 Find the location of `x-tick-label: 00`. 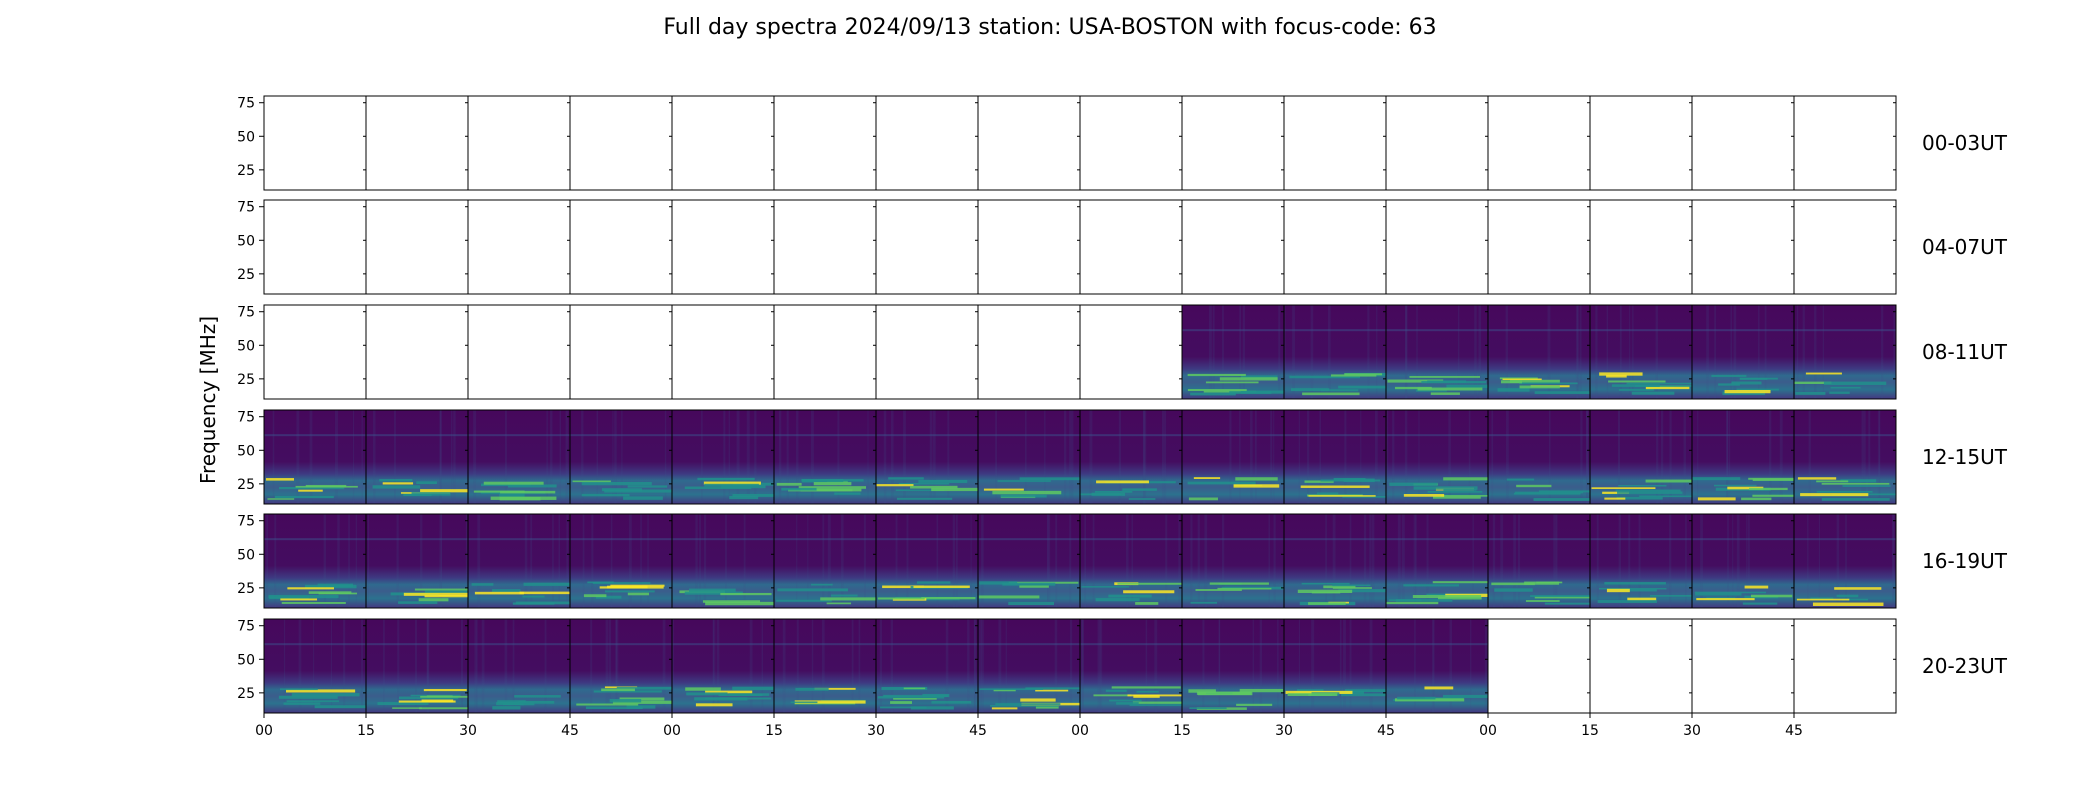

x-tick-label: 00 is located at coordinates (264, 731).